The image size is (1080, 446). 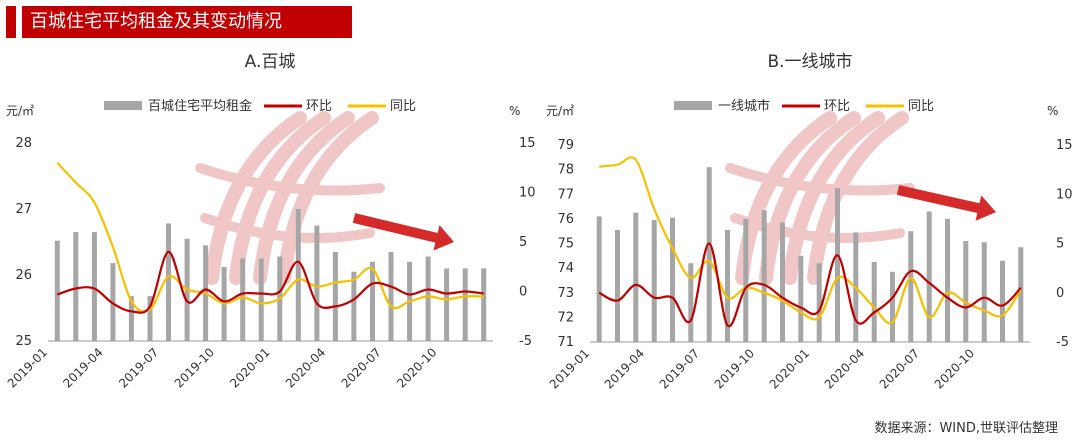 I want to click on series-line-mom, so click(x=270, y=282).